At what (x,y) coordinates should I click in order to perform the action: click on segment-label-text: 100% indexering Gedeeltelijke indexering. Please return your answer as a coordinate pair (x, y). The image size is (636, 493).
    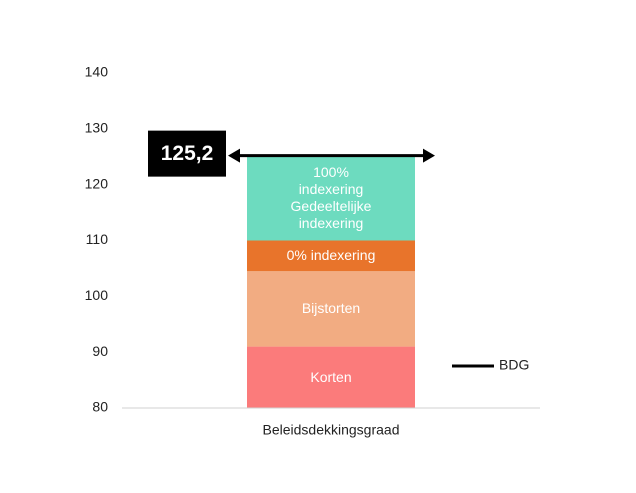
    Looking at the image, I should click on (331, 198).